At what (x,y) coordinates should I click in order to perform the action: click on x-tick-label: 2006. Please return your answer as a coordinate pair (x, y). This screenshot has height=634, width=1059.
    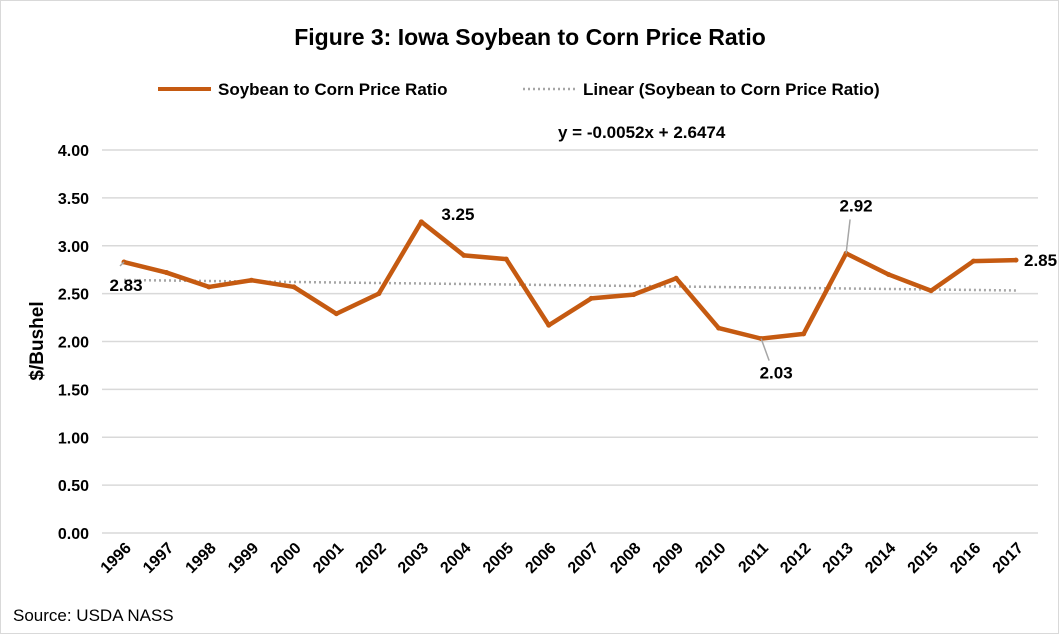
    Looking at the image, I should click on (540, 558).